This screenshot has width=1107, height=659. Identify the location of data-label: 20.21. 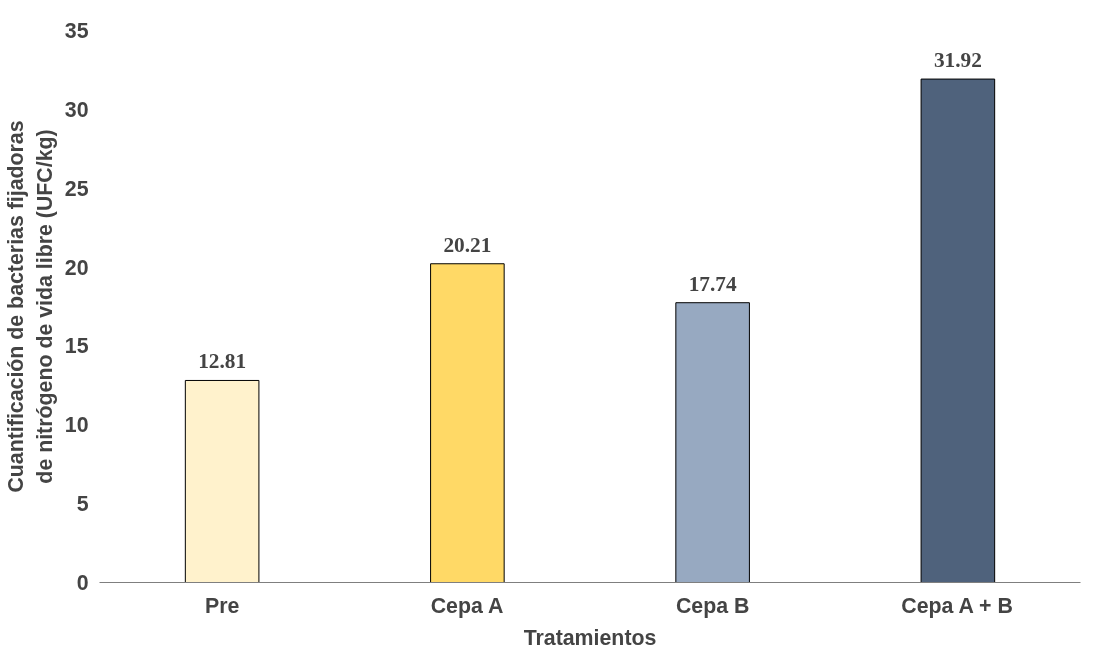
(467, 244).